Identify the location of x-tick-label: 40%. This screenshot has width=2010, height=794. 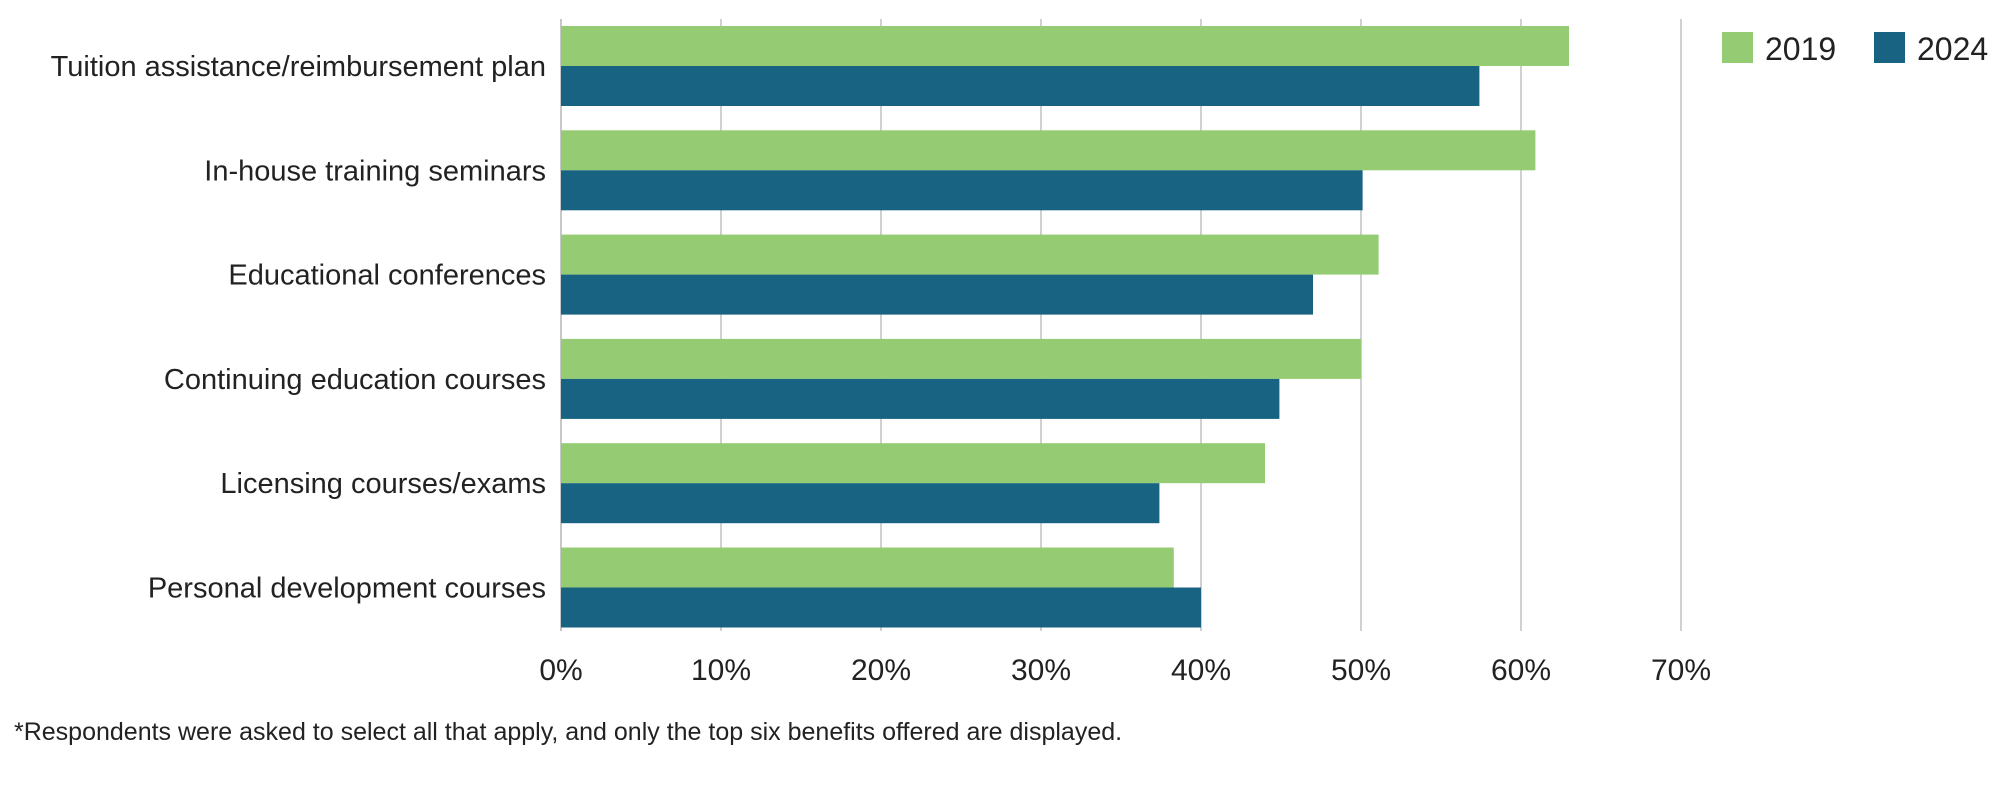
(1201, 670).